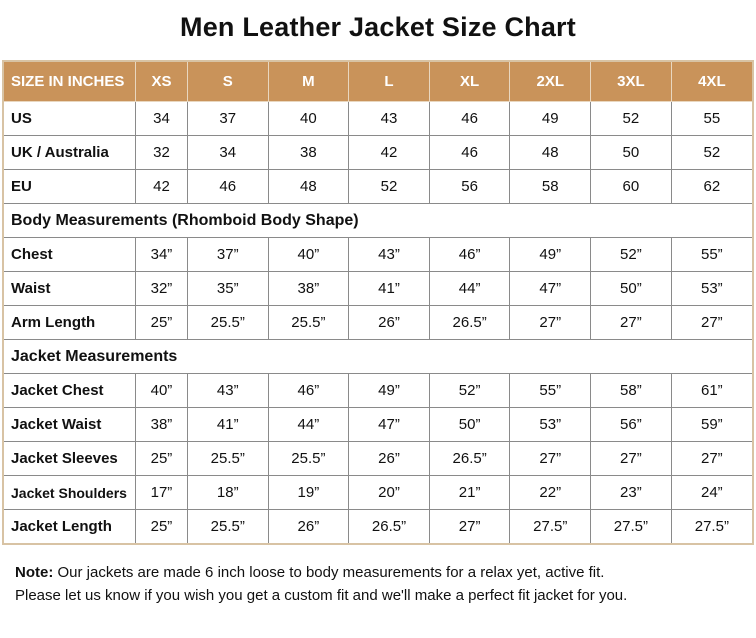 The image size is (756, 638). Describe the element at coordinates (550, 492) in the screenshot. I see `cell-2xl: 22”` at that location.